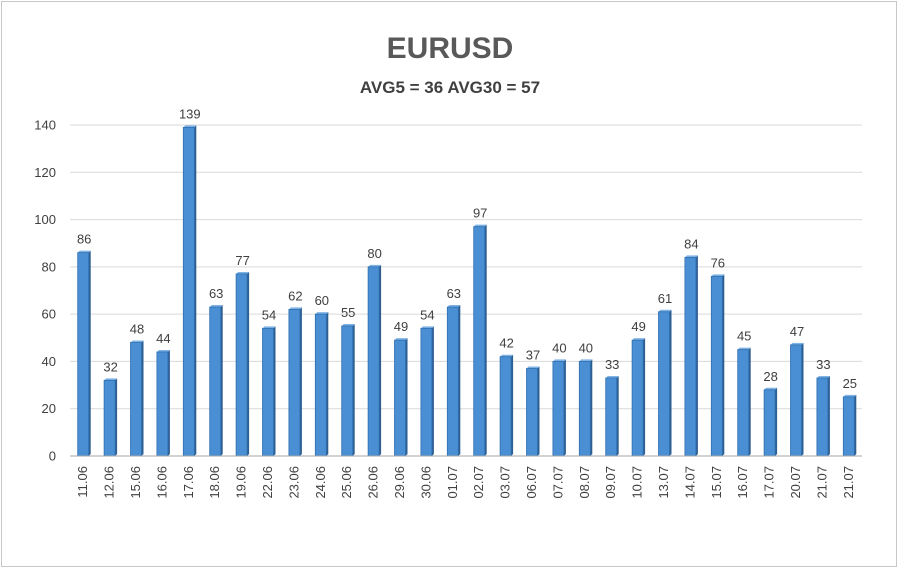 The image size is (900, 570). Describe the element at coordinates (480, 213) in the screenshot. I see `data-label: 97` at that location.